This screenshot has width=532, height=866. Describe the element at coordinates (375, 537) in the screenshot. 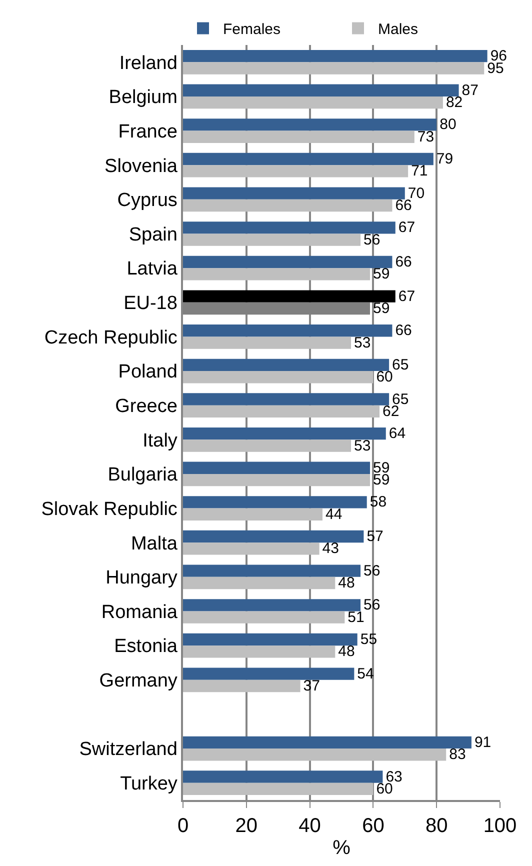

I see `data-label: 57` at that location.